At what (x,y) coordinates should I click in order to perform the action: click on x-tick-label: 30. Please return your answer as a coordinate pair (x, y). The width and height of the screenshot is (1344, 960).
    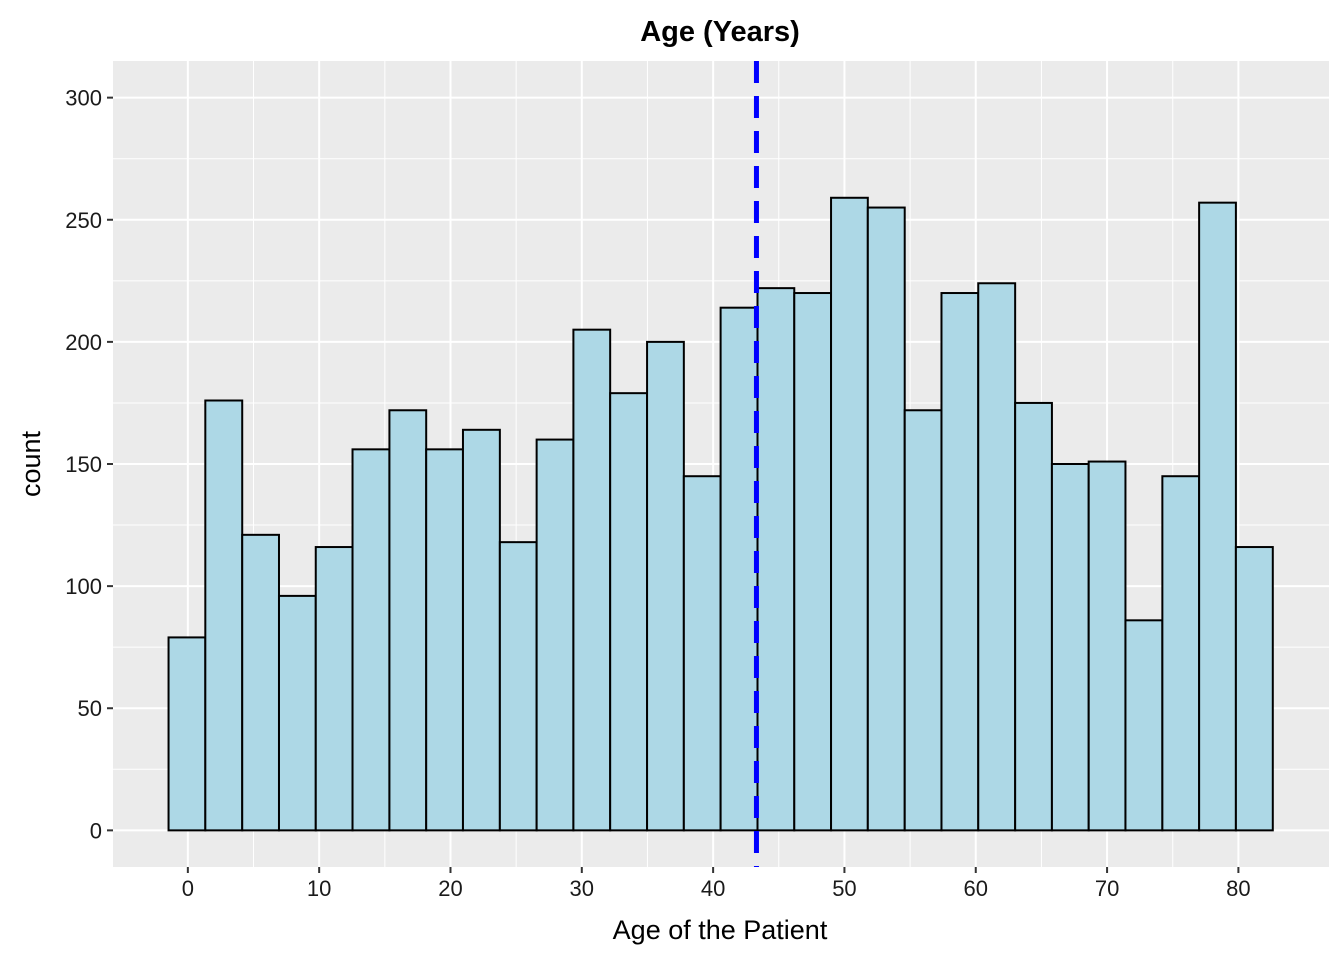
    Looking at the image, I should click on (582, 888).